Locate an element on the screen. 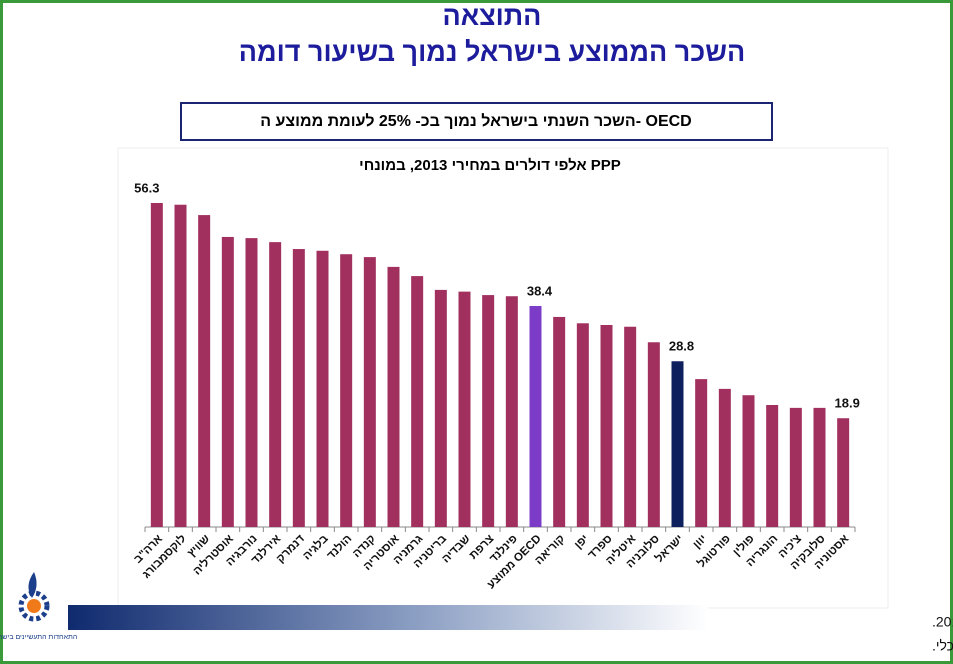 The width and height of the screenshot is (953, 664). value-label: 38.4 is located at coordinates (540, 290).